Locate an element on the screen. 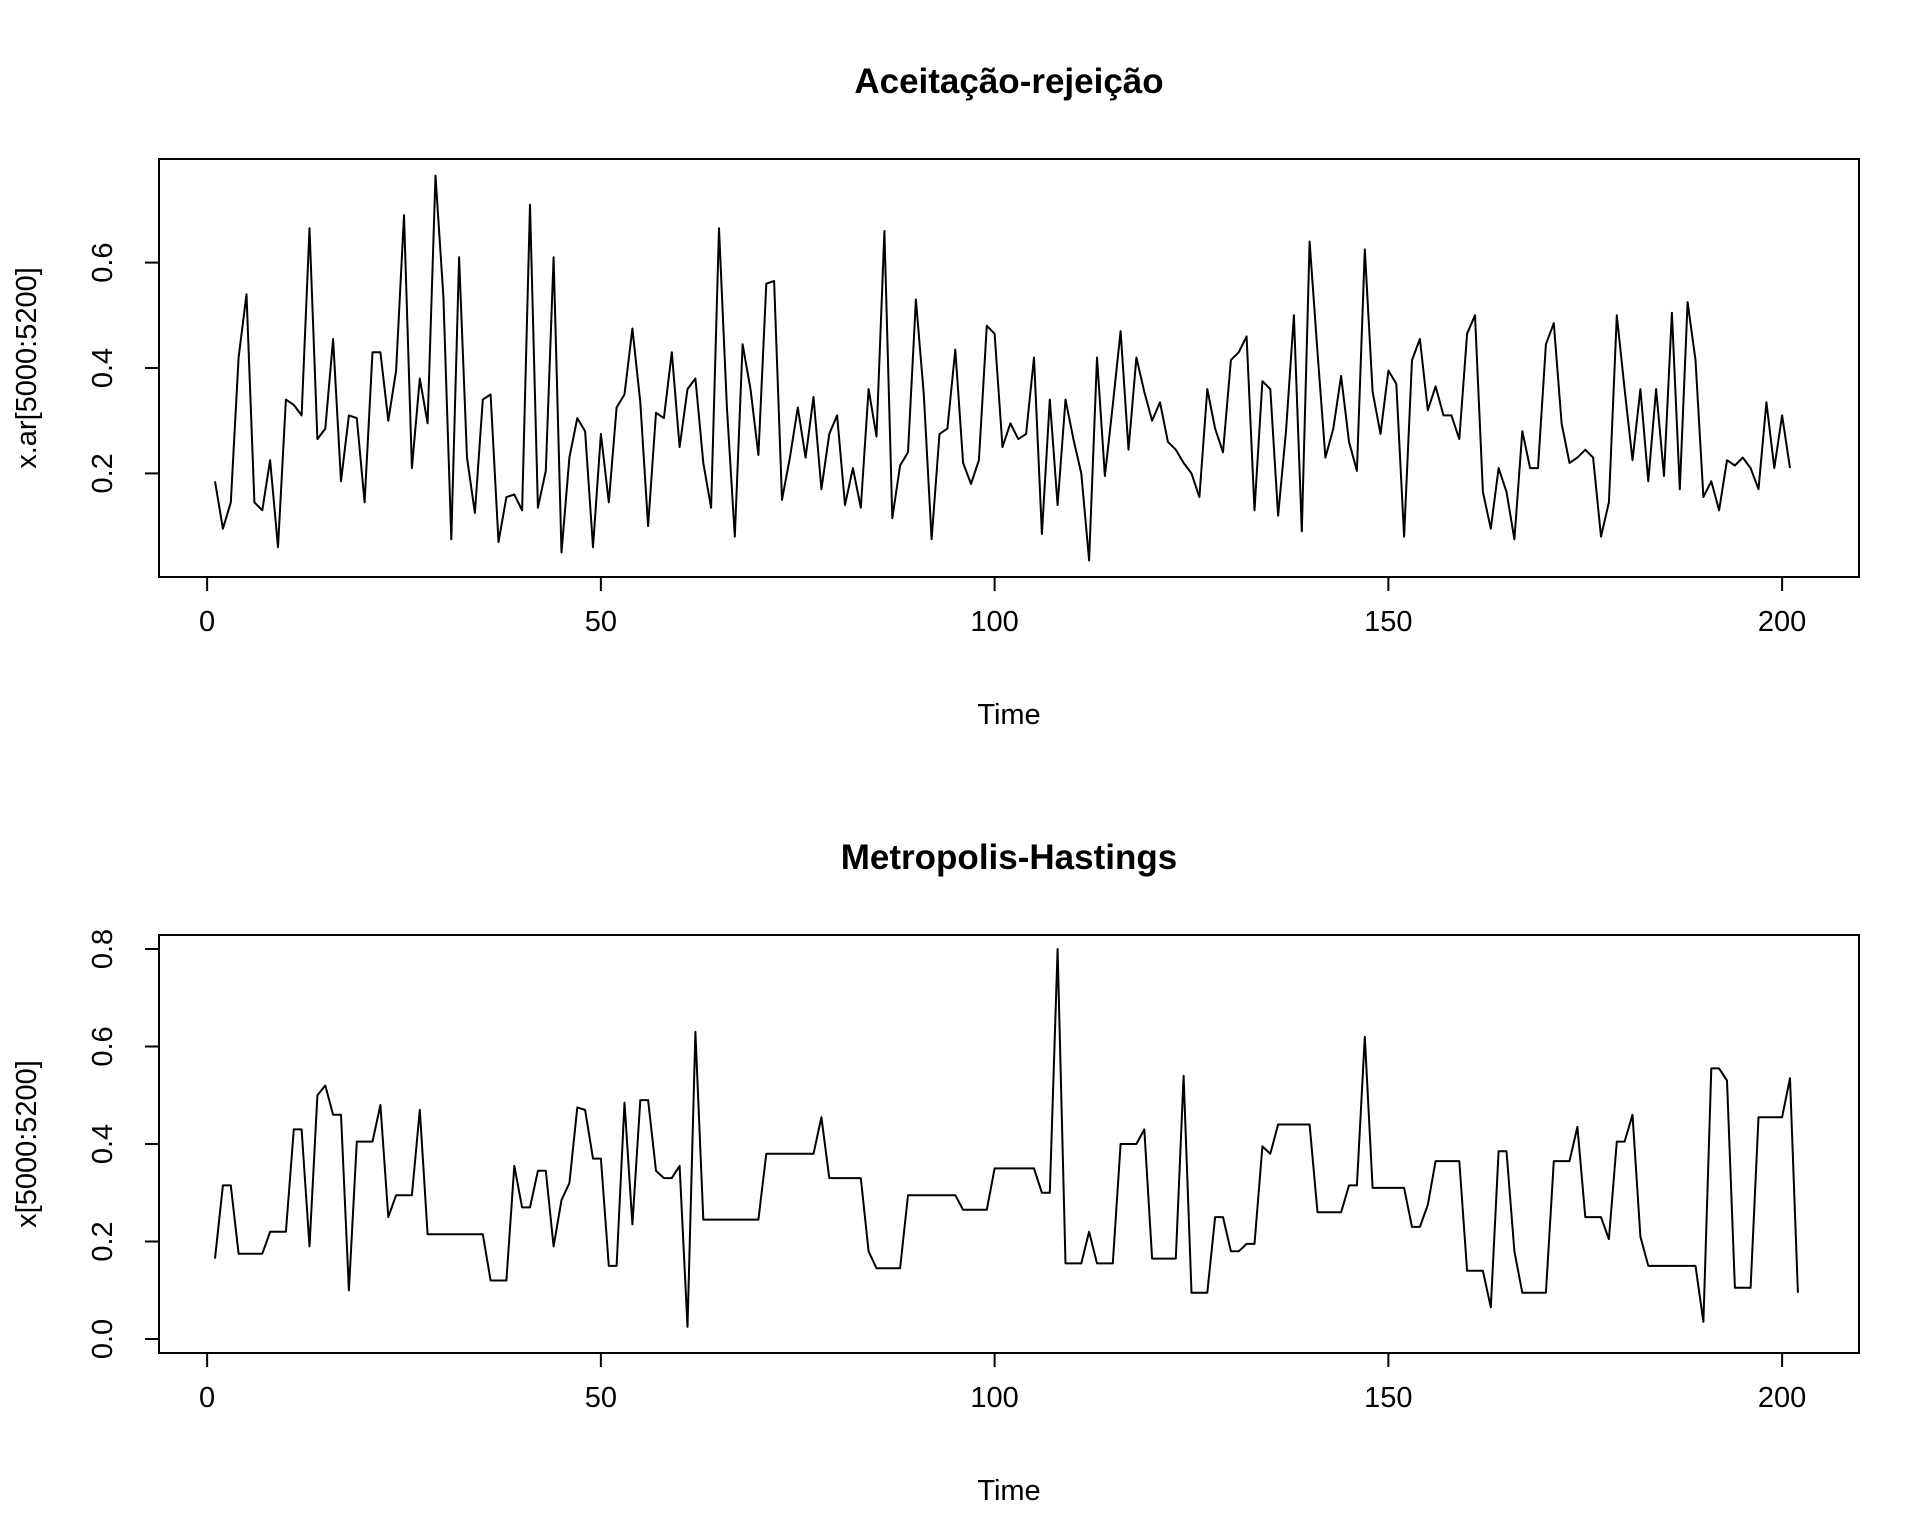 Image resolution: width=1920 pixels, height=1536 pixels. y-tick-label: 0.0 is located at coordinates (103, 1339).